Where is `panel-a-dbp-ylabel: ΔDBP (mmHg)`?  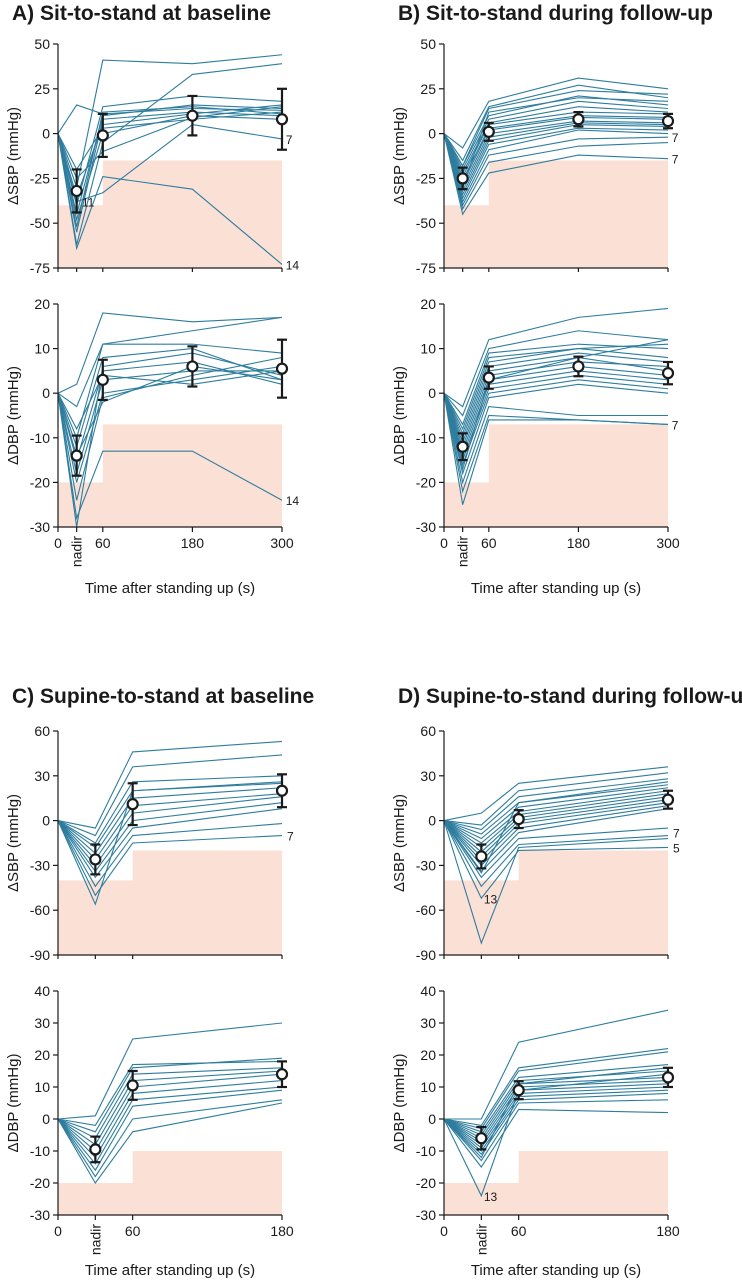
panel-a-dbp-ylabel: ΔDBP (mmHg) is located at coordinates (13, 415).